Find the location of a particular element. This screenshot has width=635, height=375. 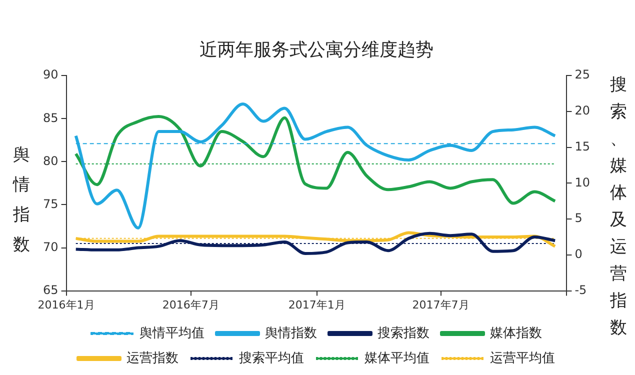

legend-label: 舆情平均值 is located at coordinates (172, 333).